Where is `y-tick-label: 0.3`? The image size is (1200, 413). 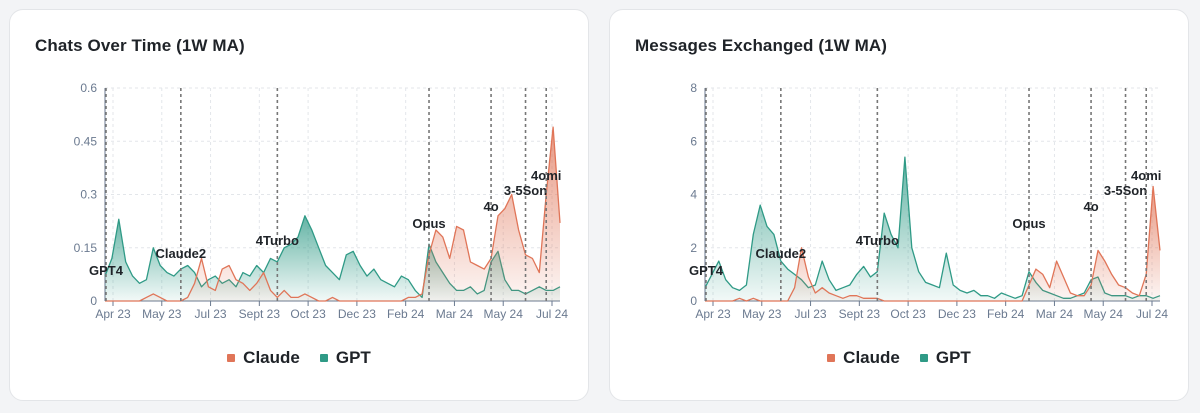
y-tick-label: 0.3 is located at coordinates (88, 195).